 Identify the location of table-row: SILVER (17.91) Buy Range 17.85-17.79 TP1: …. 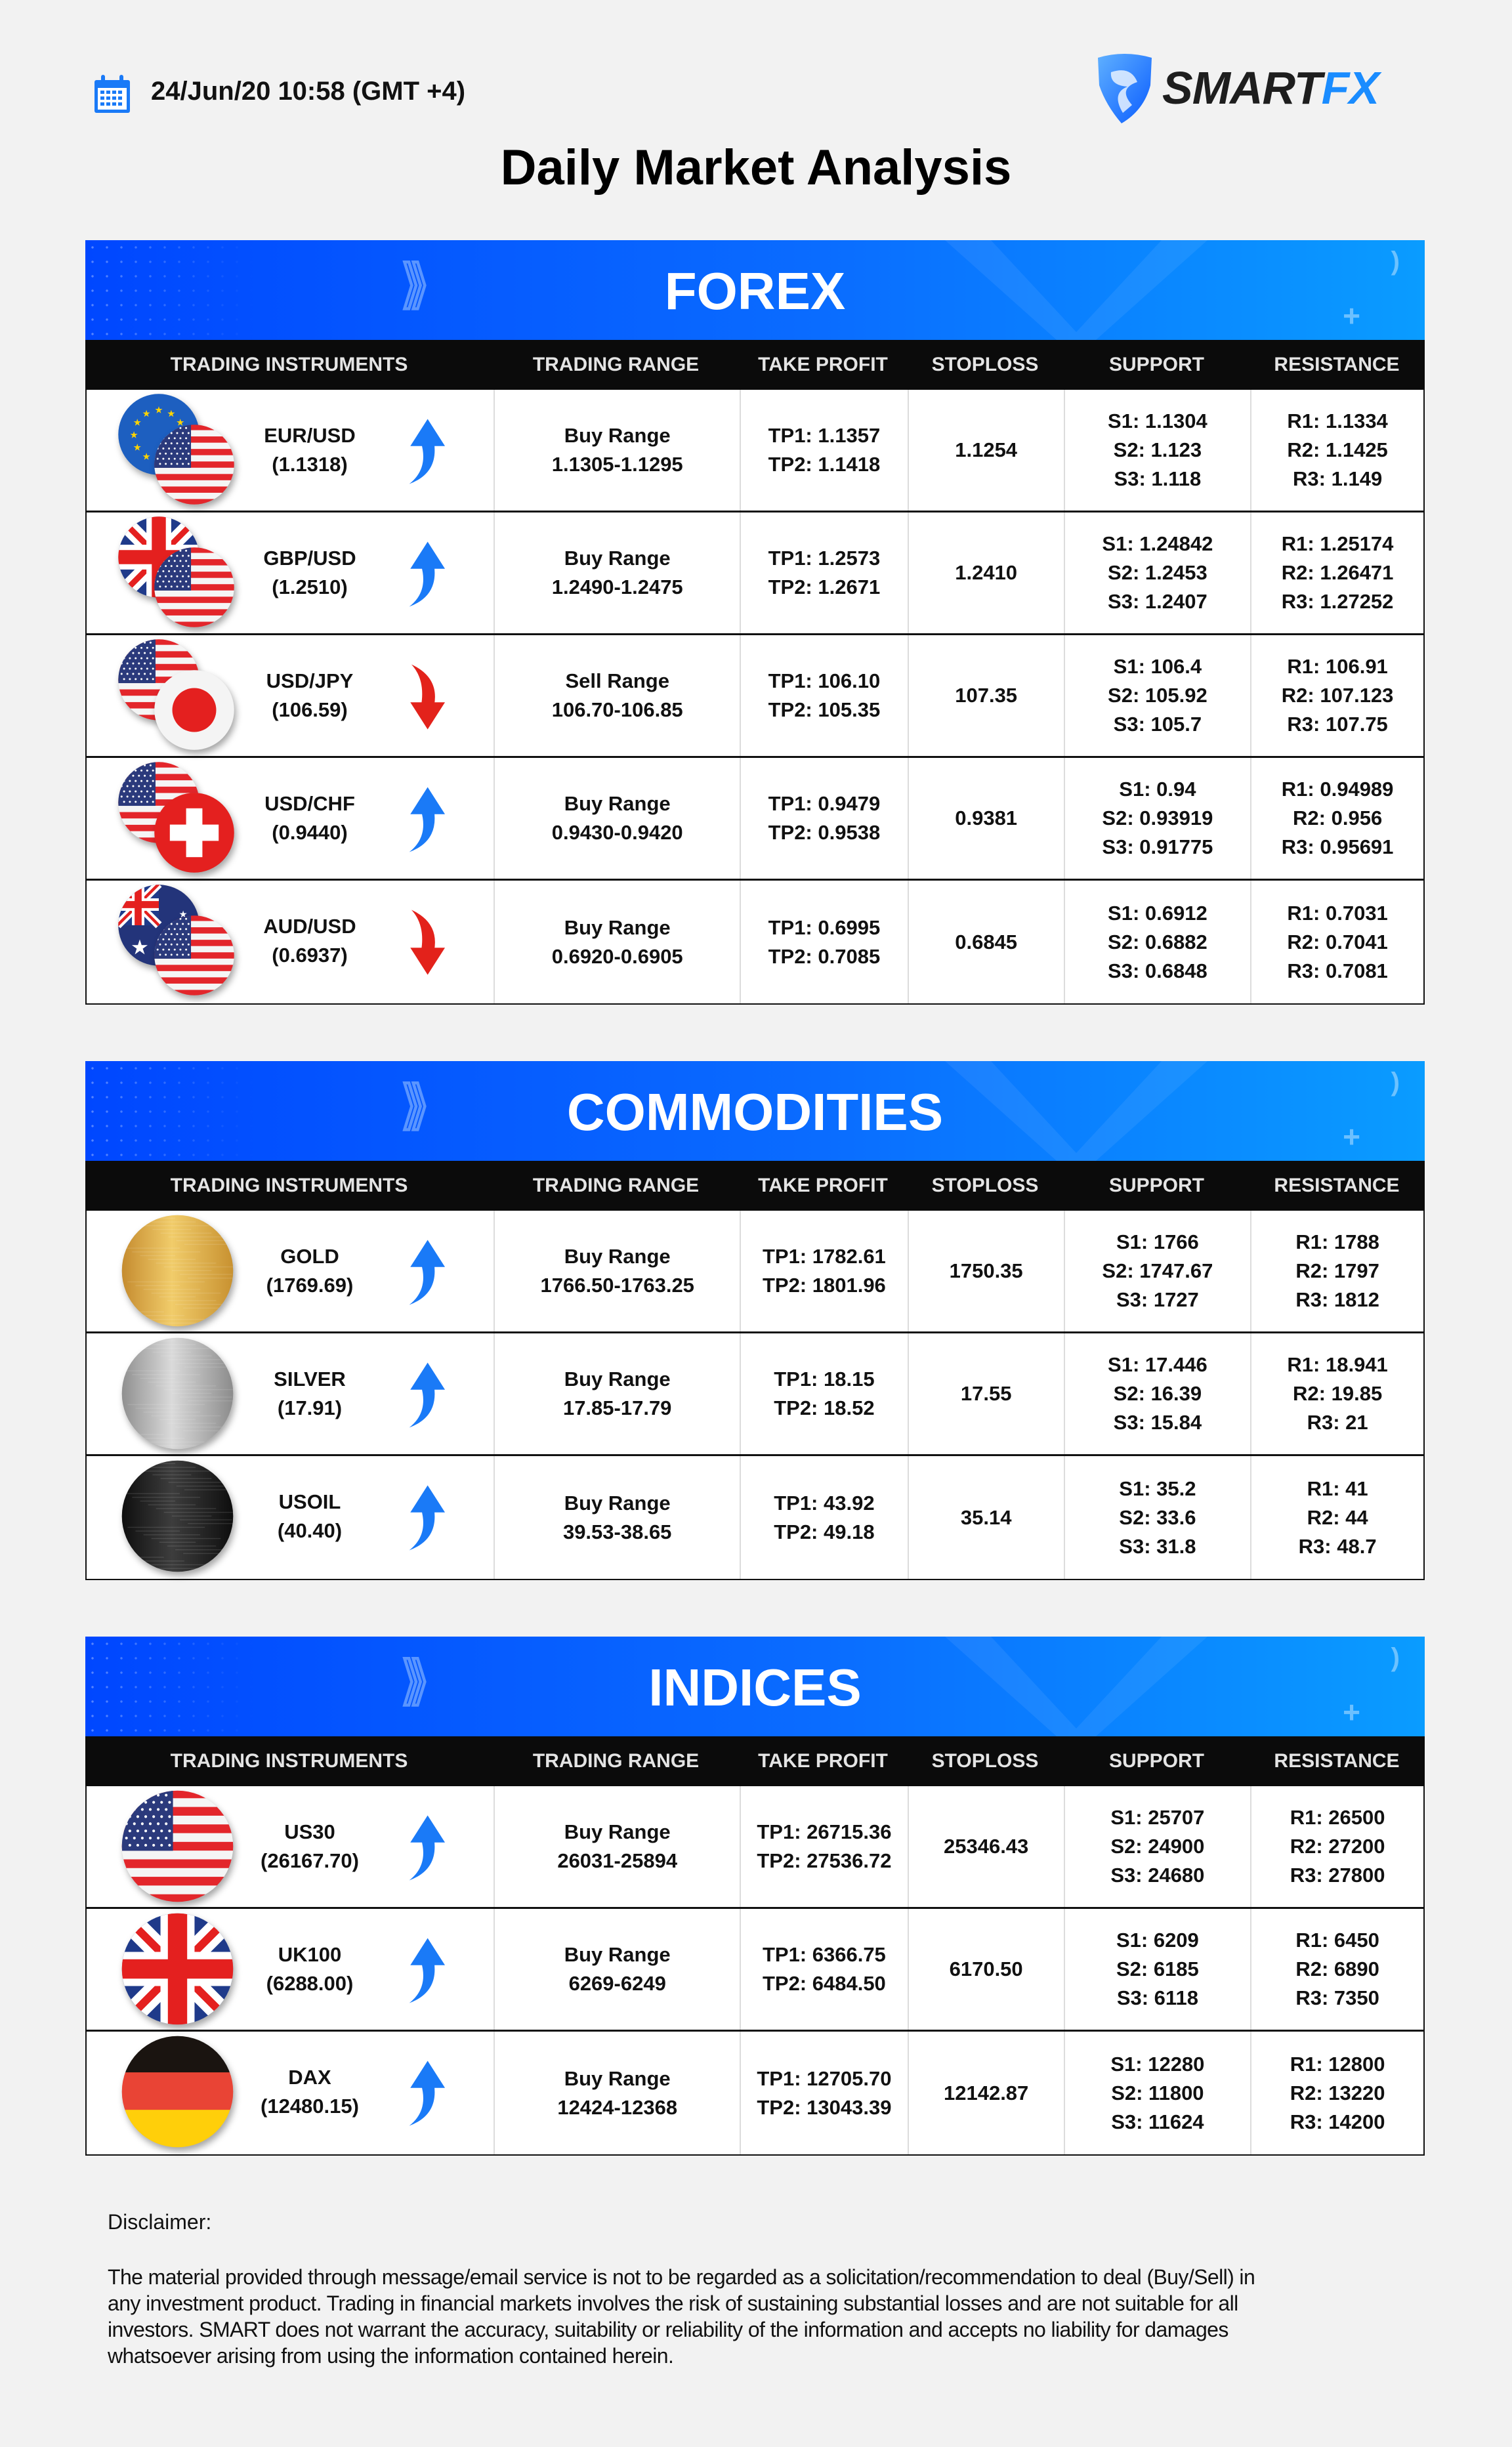
(755, 1394).